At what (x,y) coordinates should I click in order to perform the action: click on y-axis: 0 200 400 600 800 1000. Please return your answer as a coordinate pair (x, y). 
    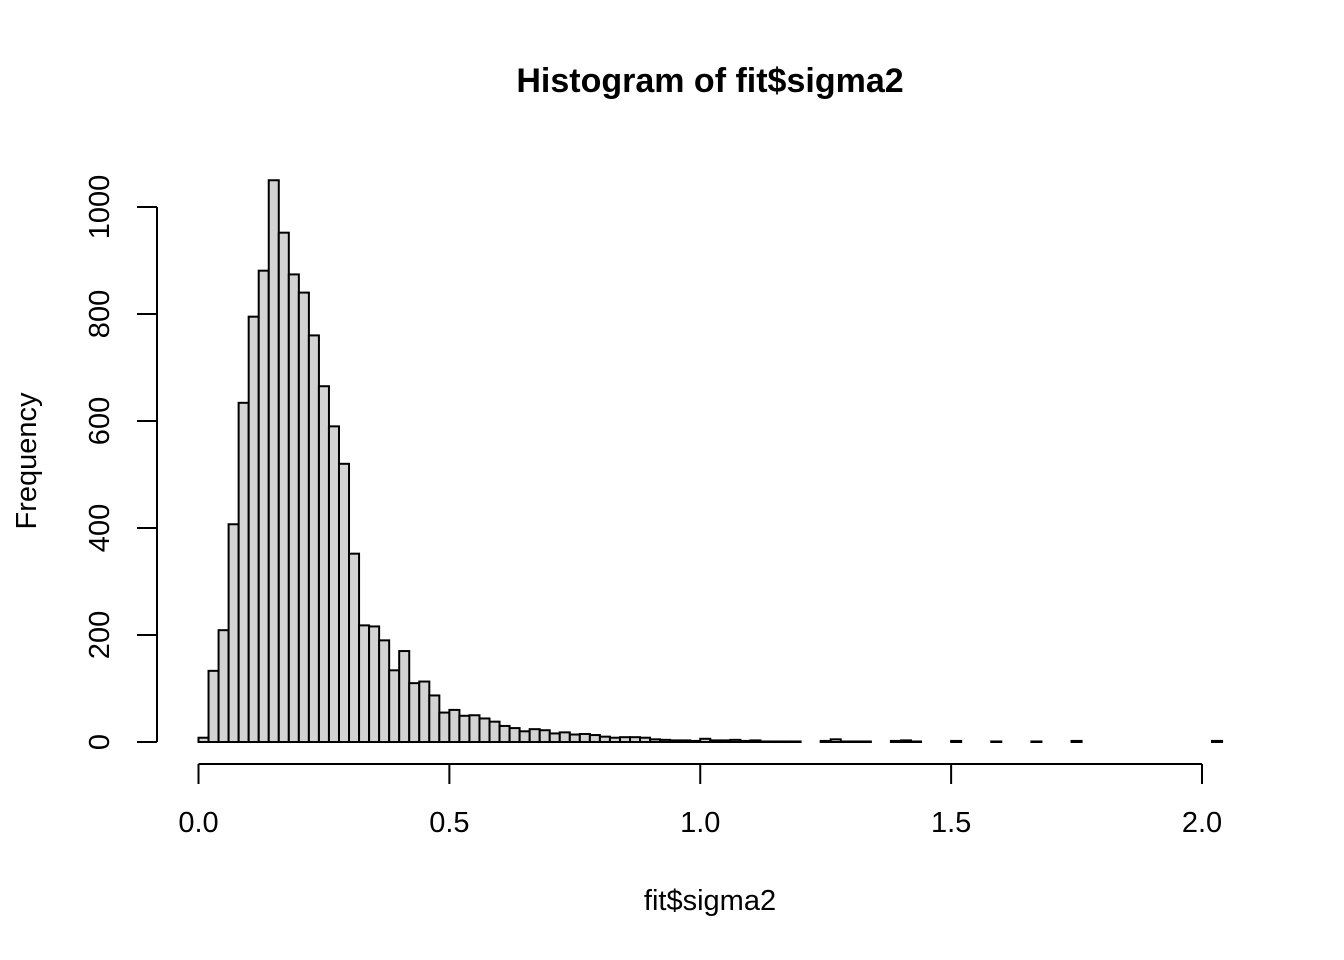
    Looking at the image, I should click on (121, 462).